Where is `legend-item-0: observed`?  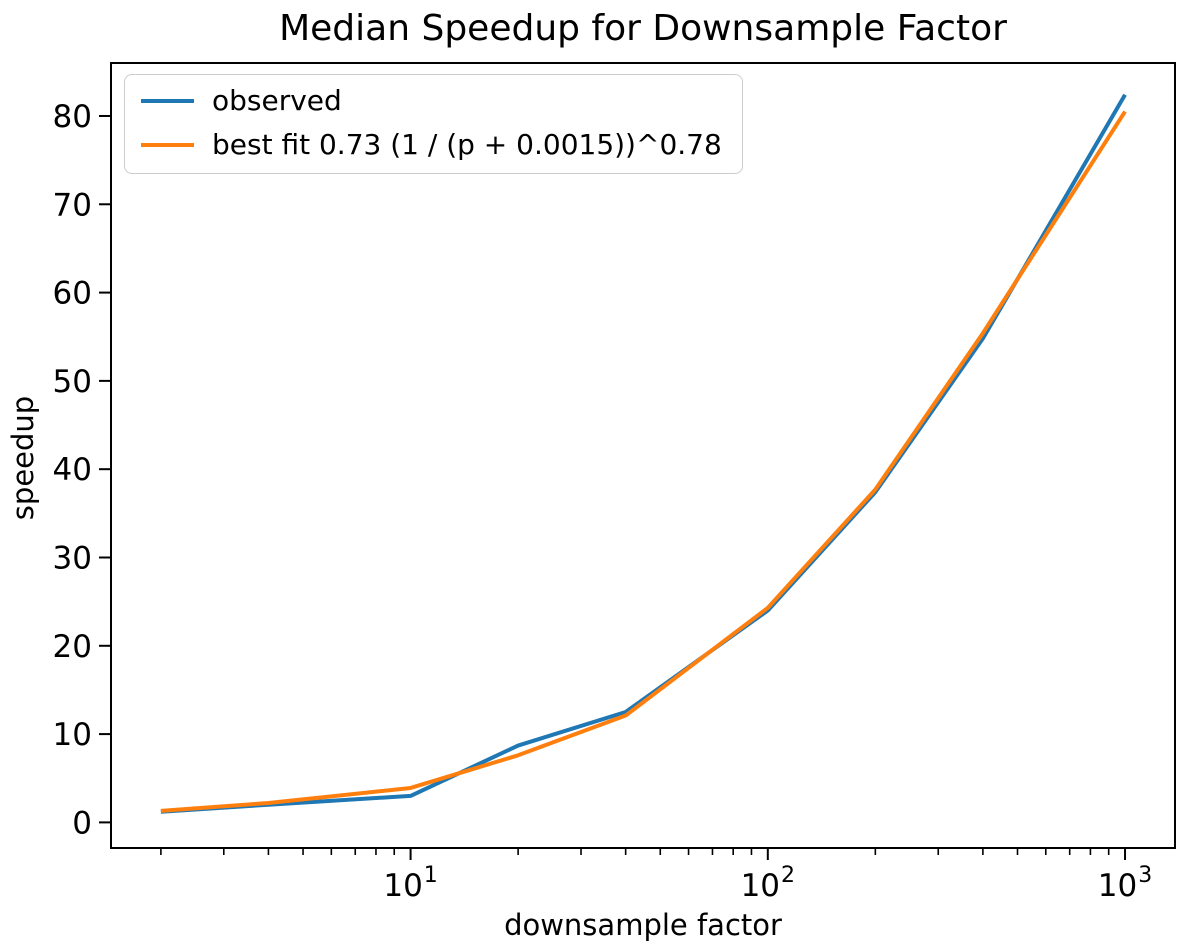
legend-item-0: observed is located at coordinates (431, 100).